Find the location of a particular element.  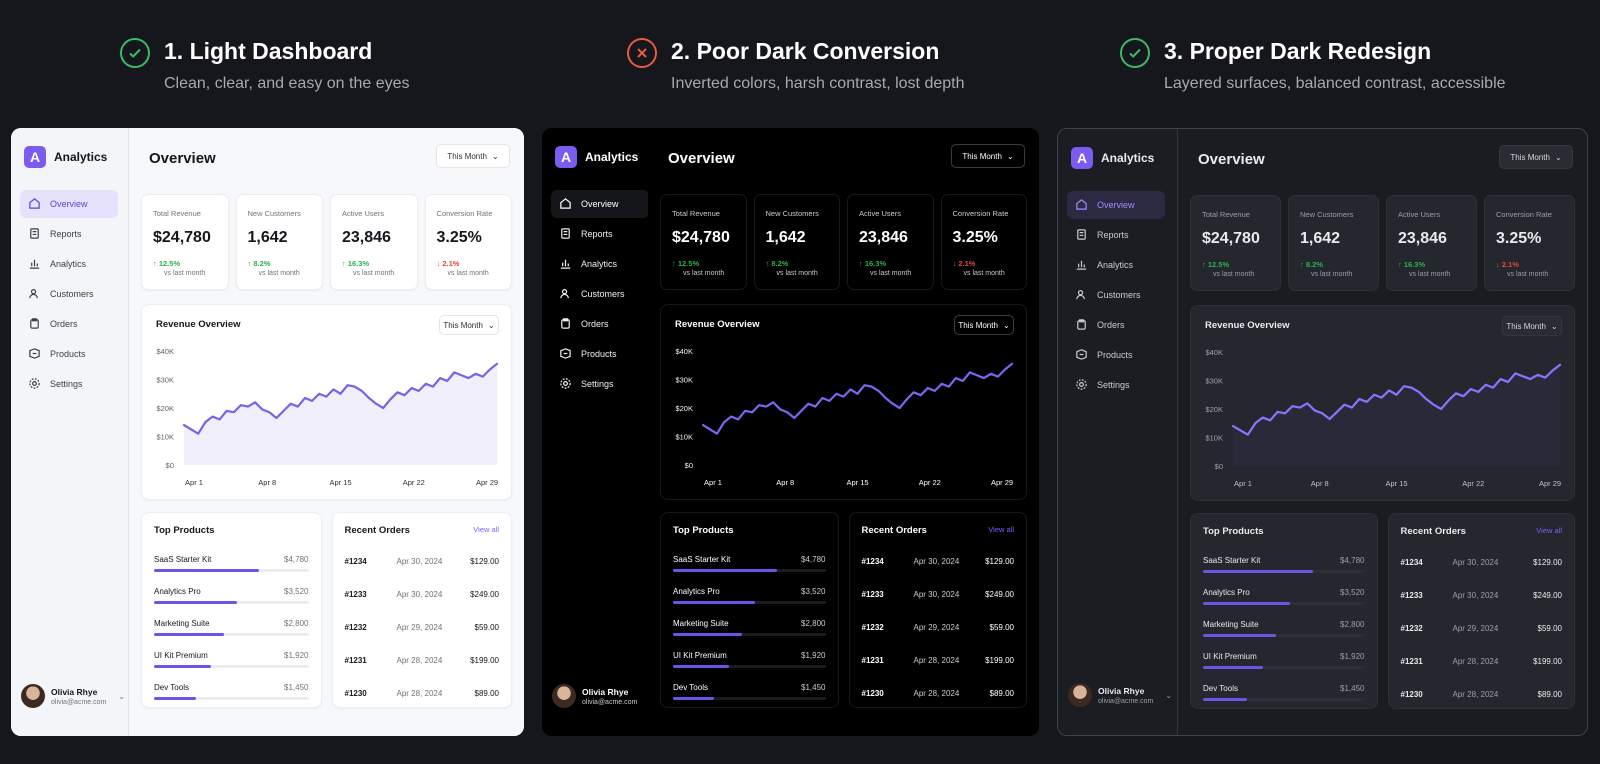

product-name: Analytics Pro is located at coordinates (177, 591).